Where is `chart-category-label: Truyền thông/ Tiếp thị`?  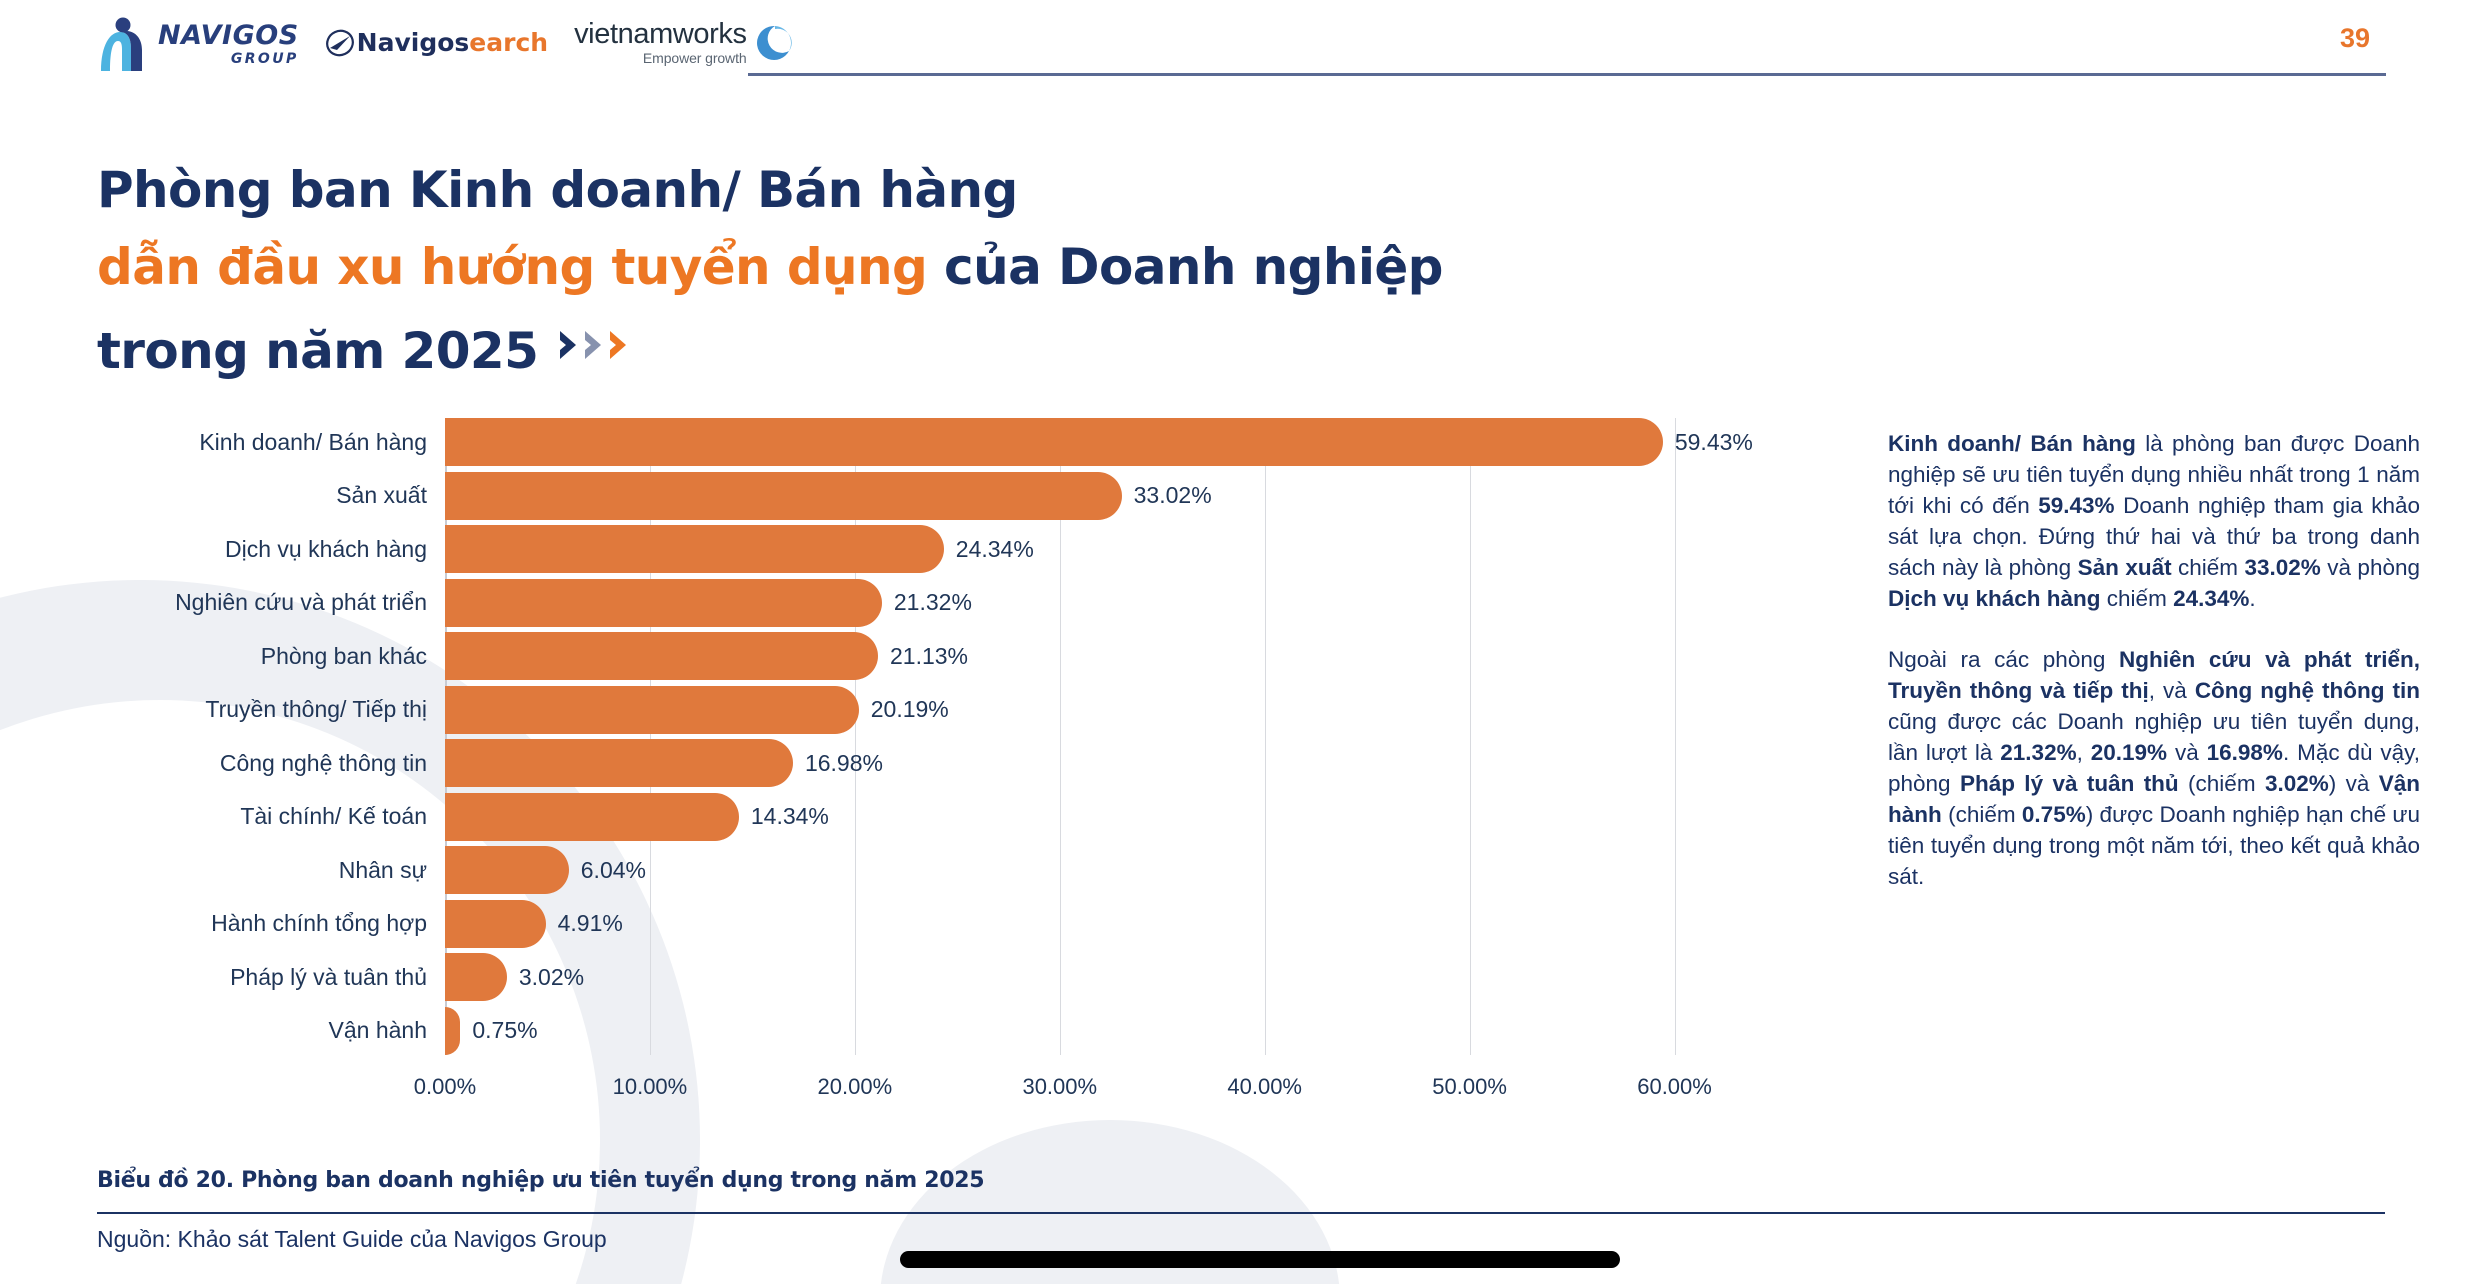
chart-category-label: Truyền thông/ Tiếp thị is located at coordinates (316, 709).